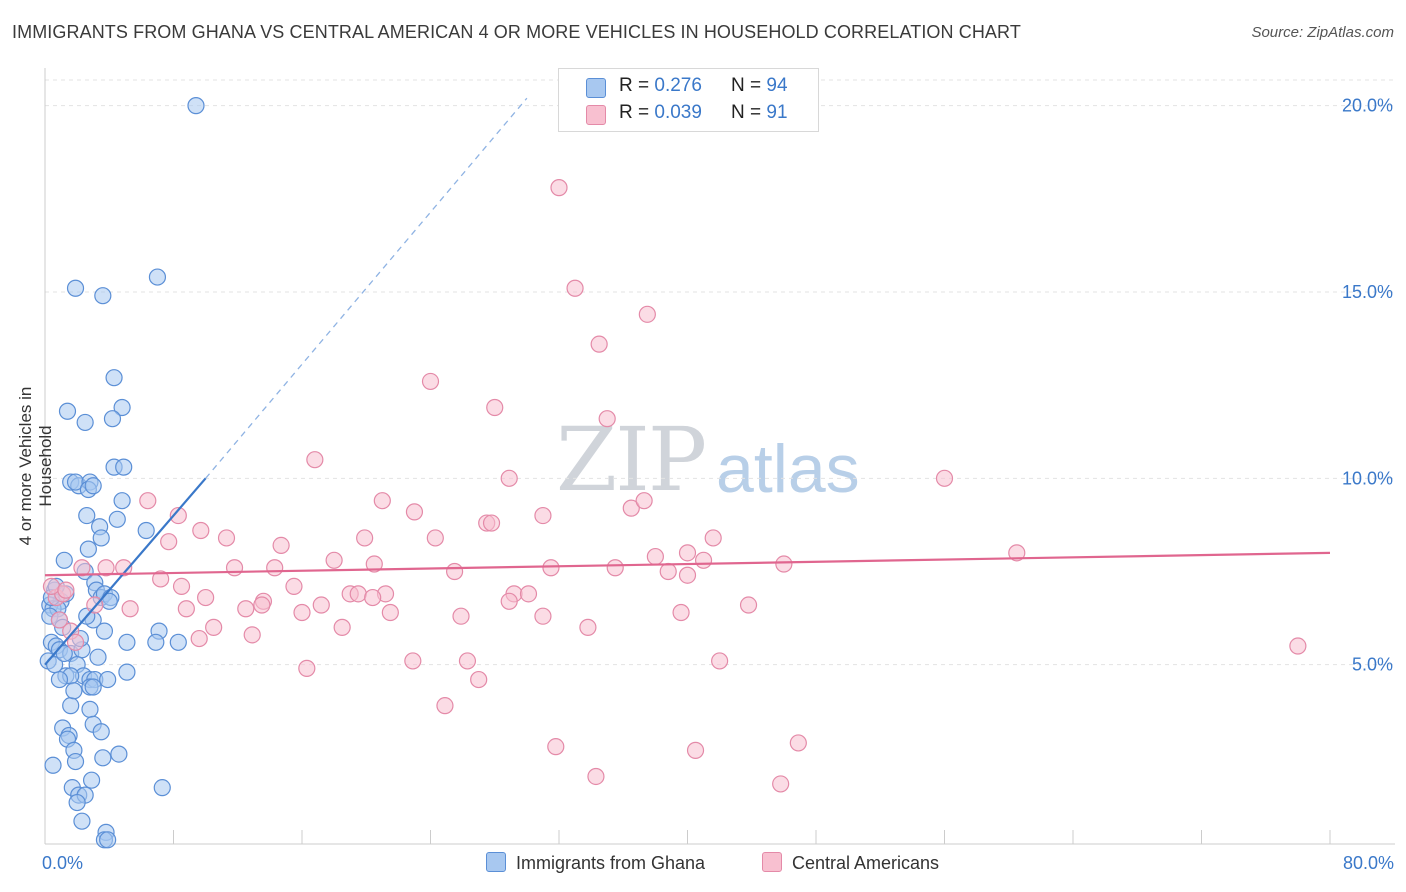 The width and height of the screenshot is (1406, 892). I want to click on legend-swatch-central, so click(596, 115).